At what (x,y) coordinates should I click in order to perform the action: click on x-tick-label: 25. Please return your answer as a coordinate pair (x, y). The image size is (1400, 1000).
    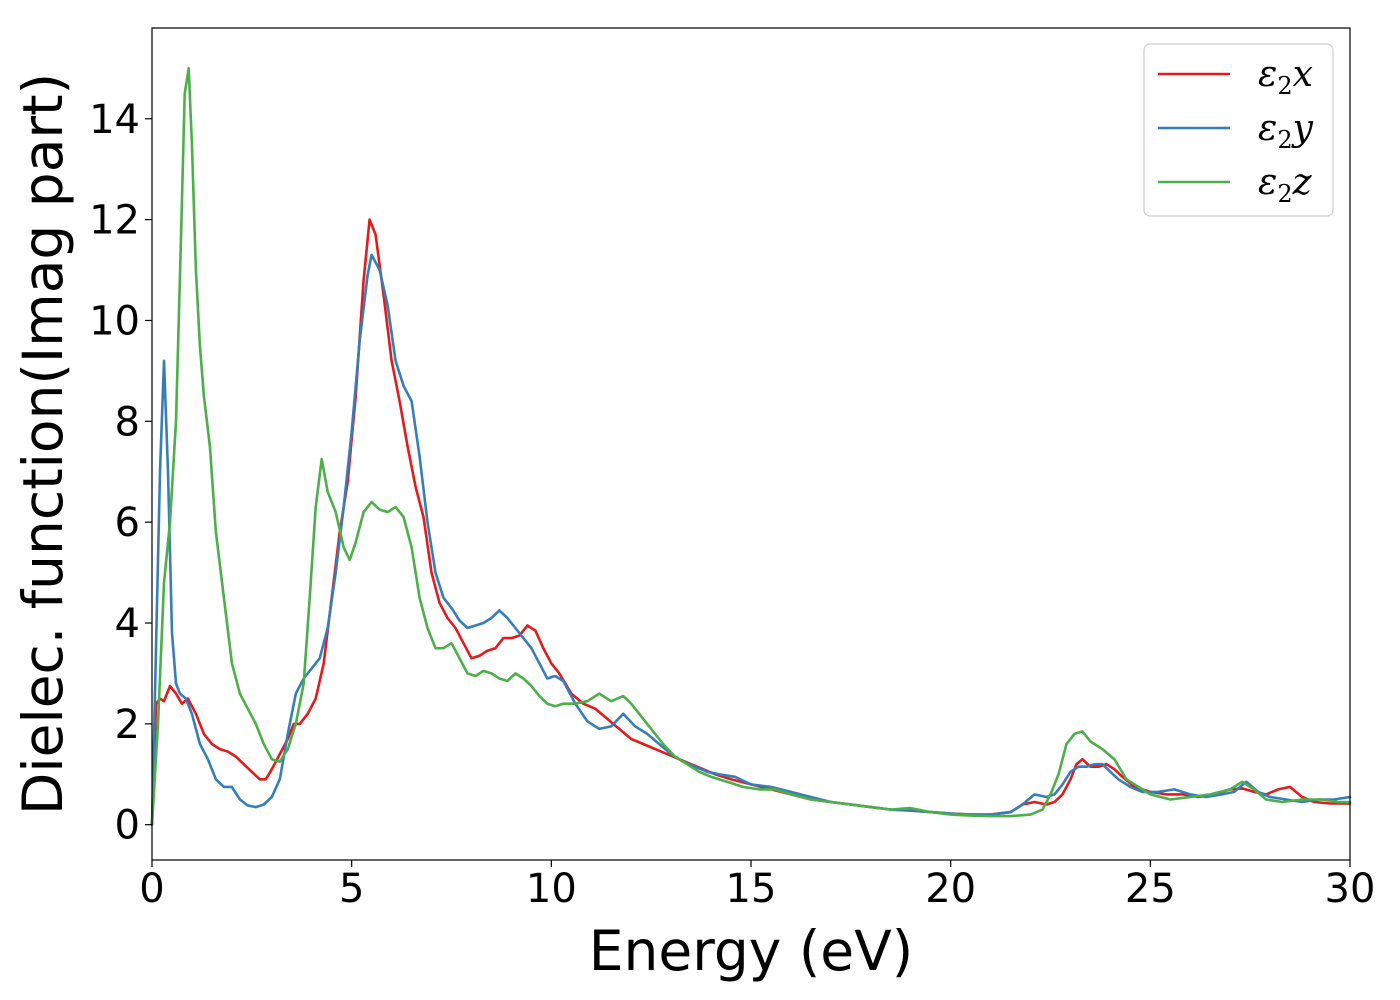
    Looking at the image, I should click on (1150, 889).